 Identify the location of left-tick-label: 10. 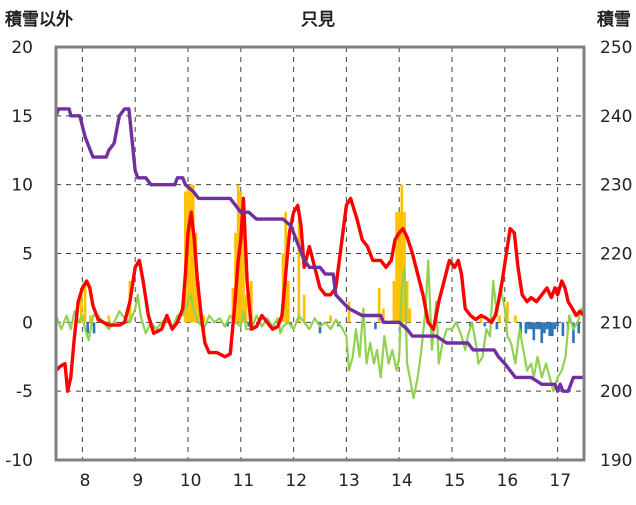
(22, 186).